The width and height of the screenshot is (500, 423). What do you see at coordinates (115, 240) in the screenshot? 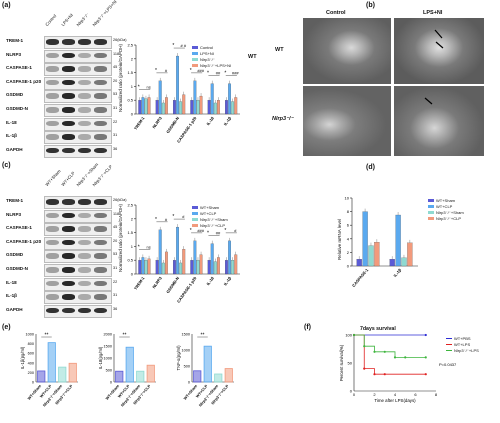
I see `kda-label: 20` at bounding box center [115, 240].